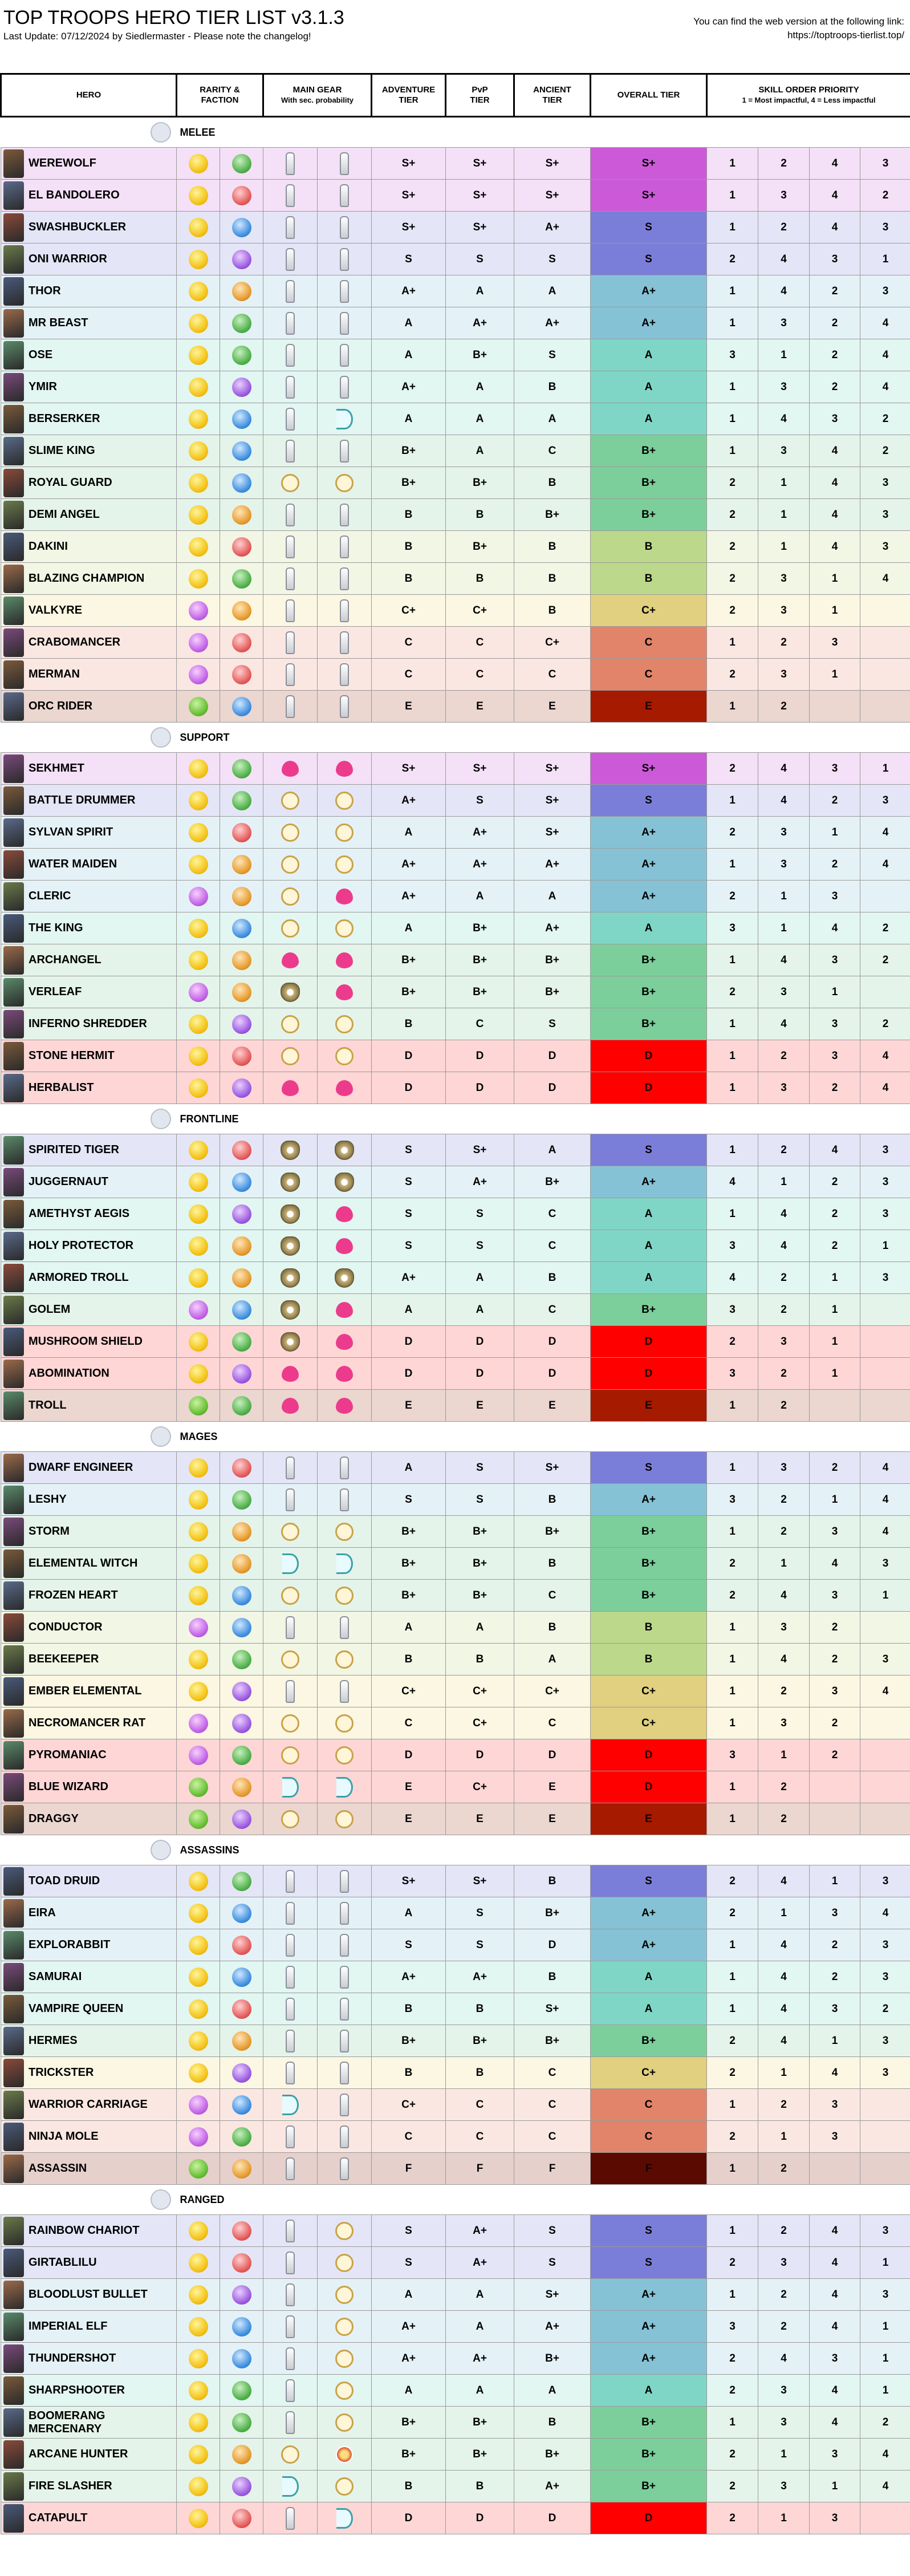  What do you see at coordinates (455, 992) in the screenshot?
I see `hero-row: VERLEAF B+ B+ B+ B+ 2 3 1` at bounding box center [455, 992].